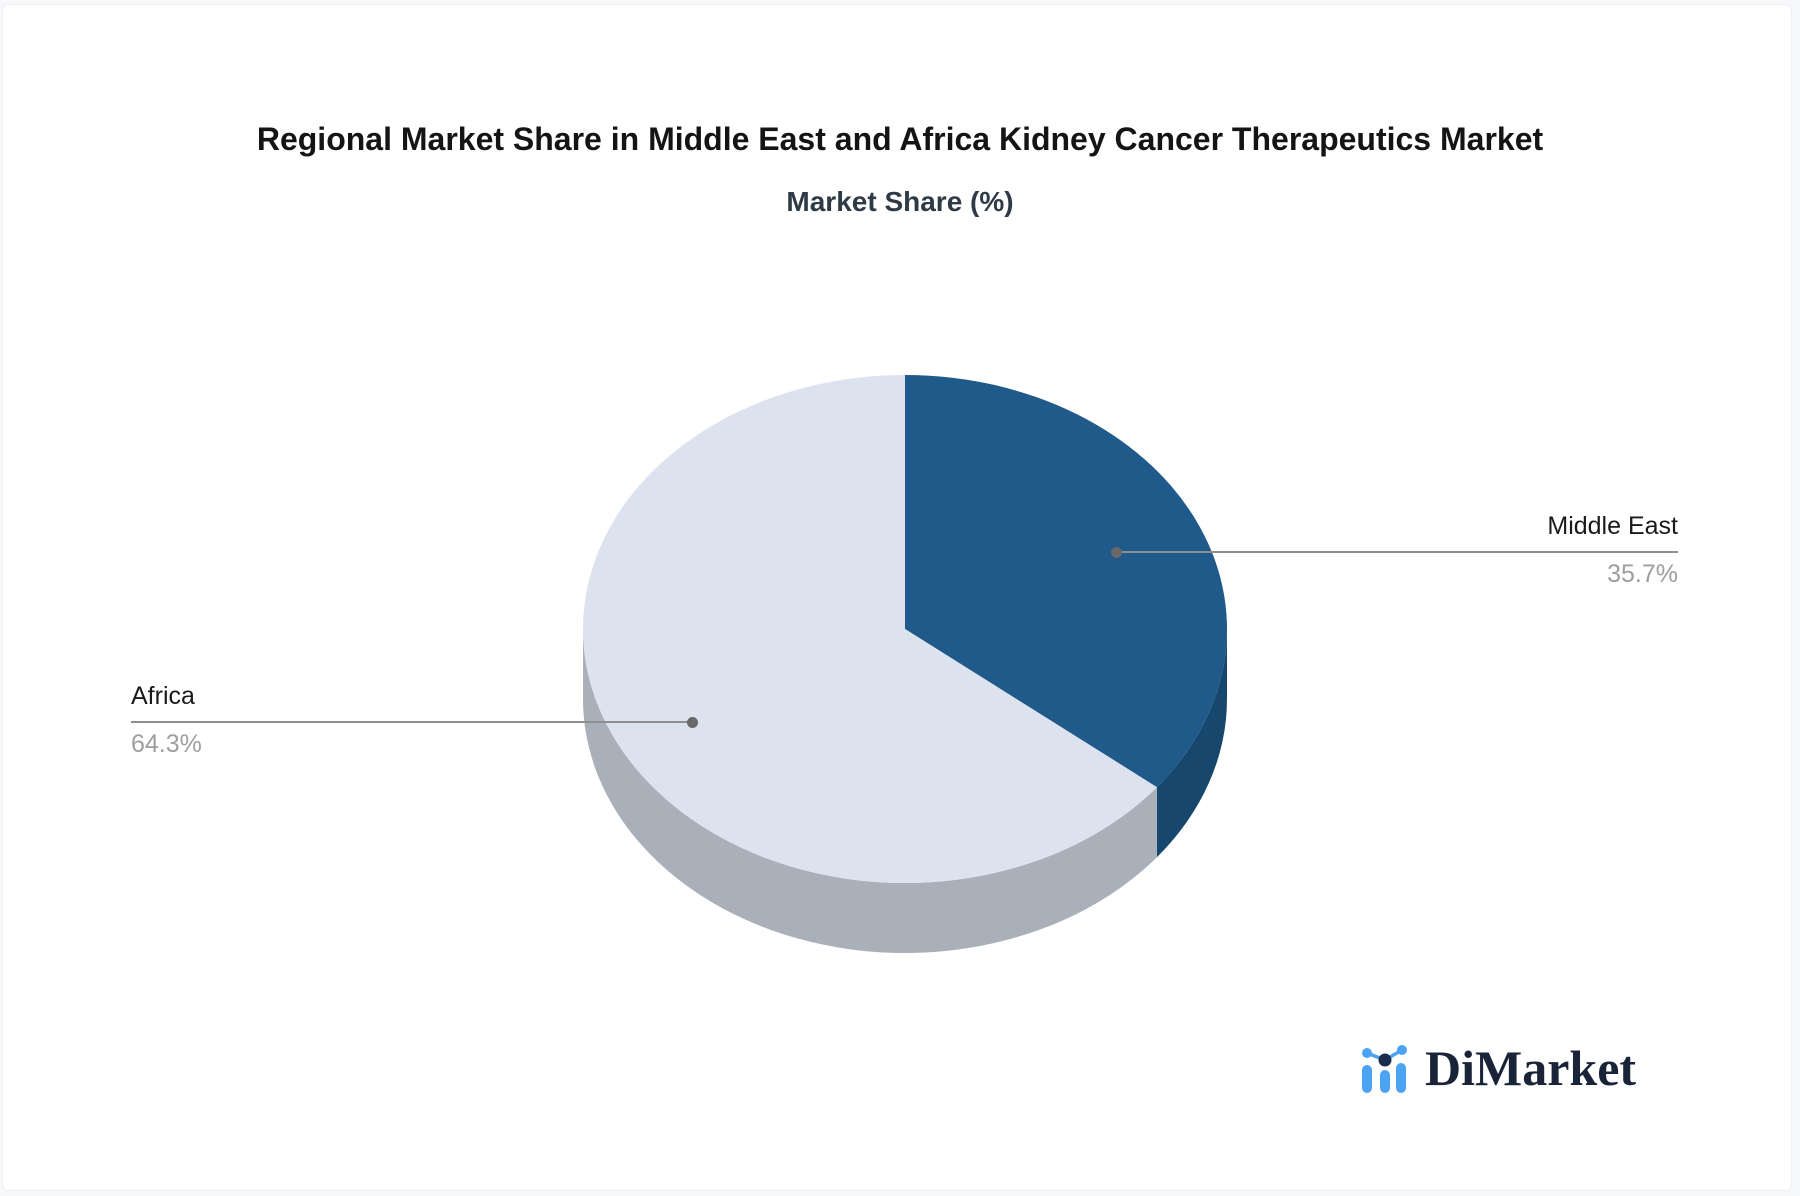  Describe the element at coordinates (1531, 1068) in the screenshot. I see `dimarket-logo-text: DiMarket` at that location.